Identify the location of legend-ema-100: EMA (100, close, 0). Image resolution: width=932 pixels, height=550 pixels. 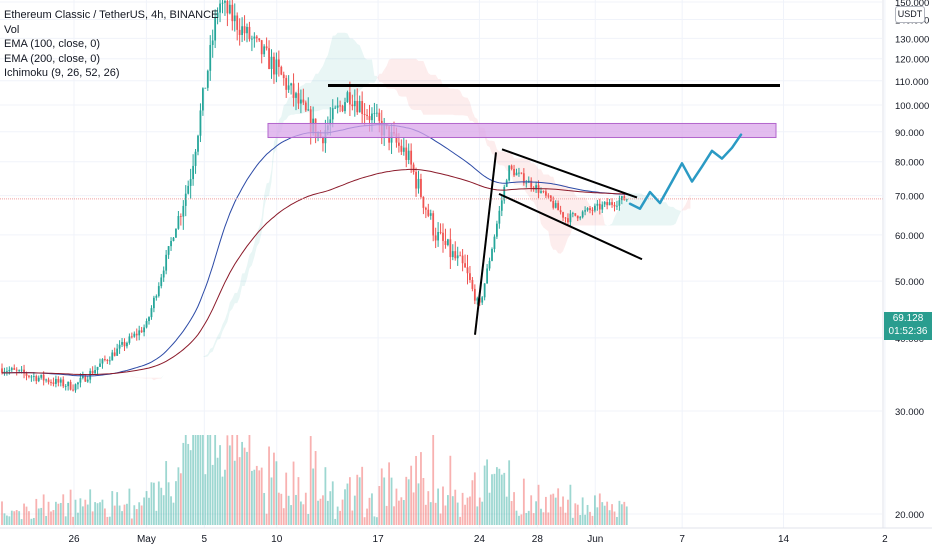
(52, 44).